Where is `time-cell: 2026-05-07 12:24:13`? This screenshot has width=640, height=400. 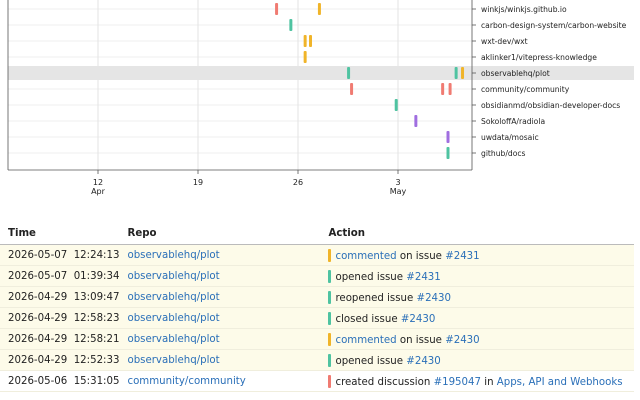
time-cell: 2026-05-07 12:24:13 is located at coordinates (60, 255).